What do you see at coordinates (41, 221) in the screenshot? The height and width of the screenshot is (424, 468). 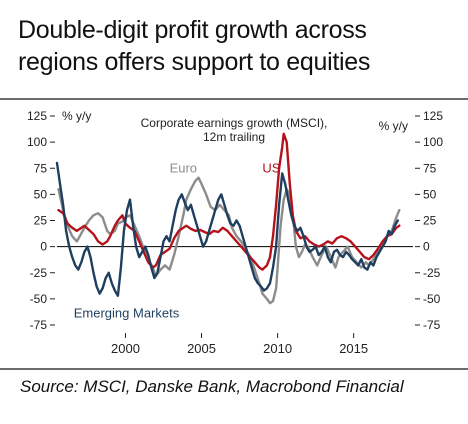 I see `y-tick-label-left: 25` at bounding box center [41, 221].